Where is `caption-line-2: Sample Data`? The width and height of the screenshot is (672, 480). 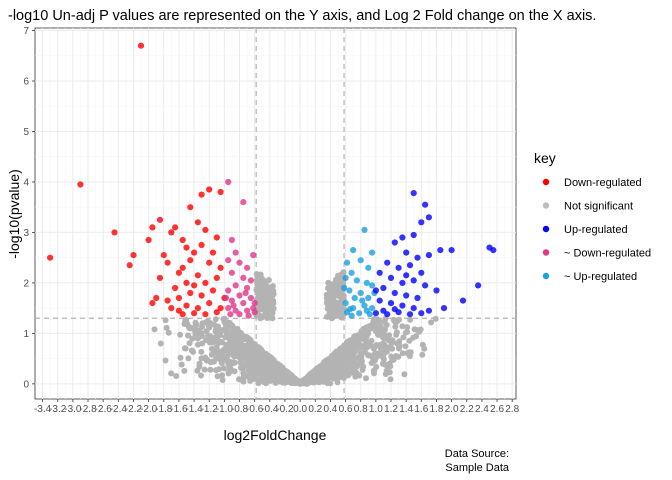 caption-line-2: Sample Data is located at coordinates (477, 468).